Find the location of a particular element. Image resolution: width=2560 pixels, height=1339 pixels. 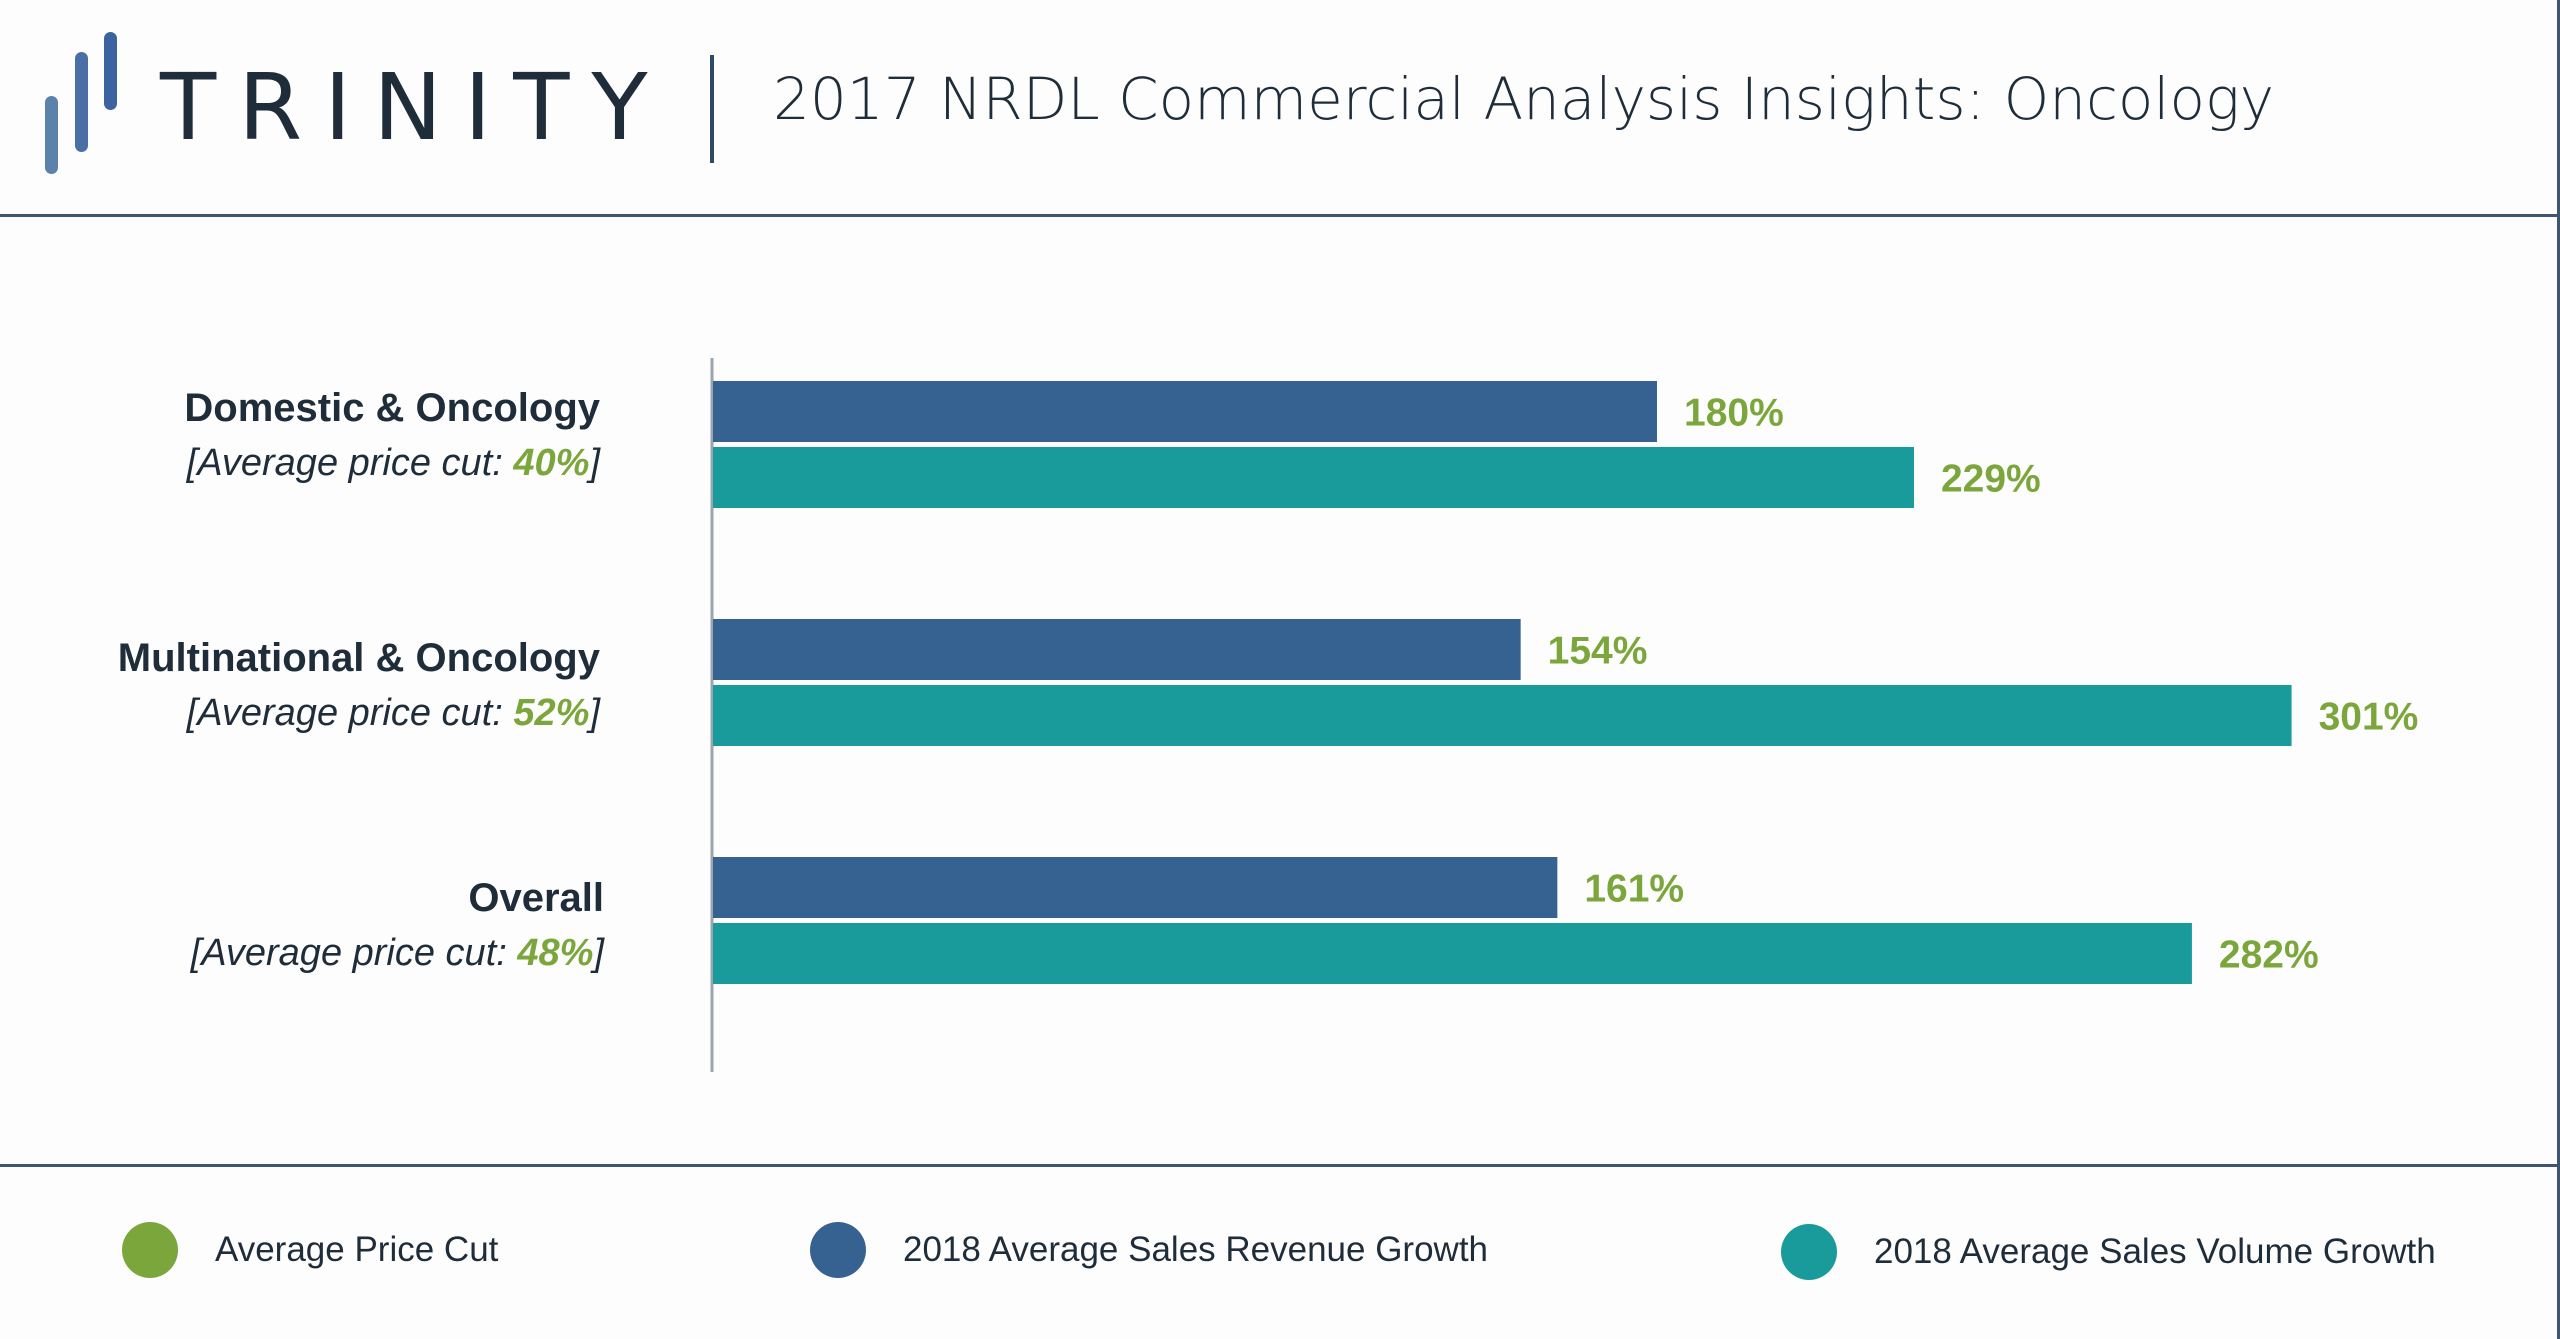

legend-label: 2018 Average Sales Revenue Growth is located at coordinates (1196, 1249).